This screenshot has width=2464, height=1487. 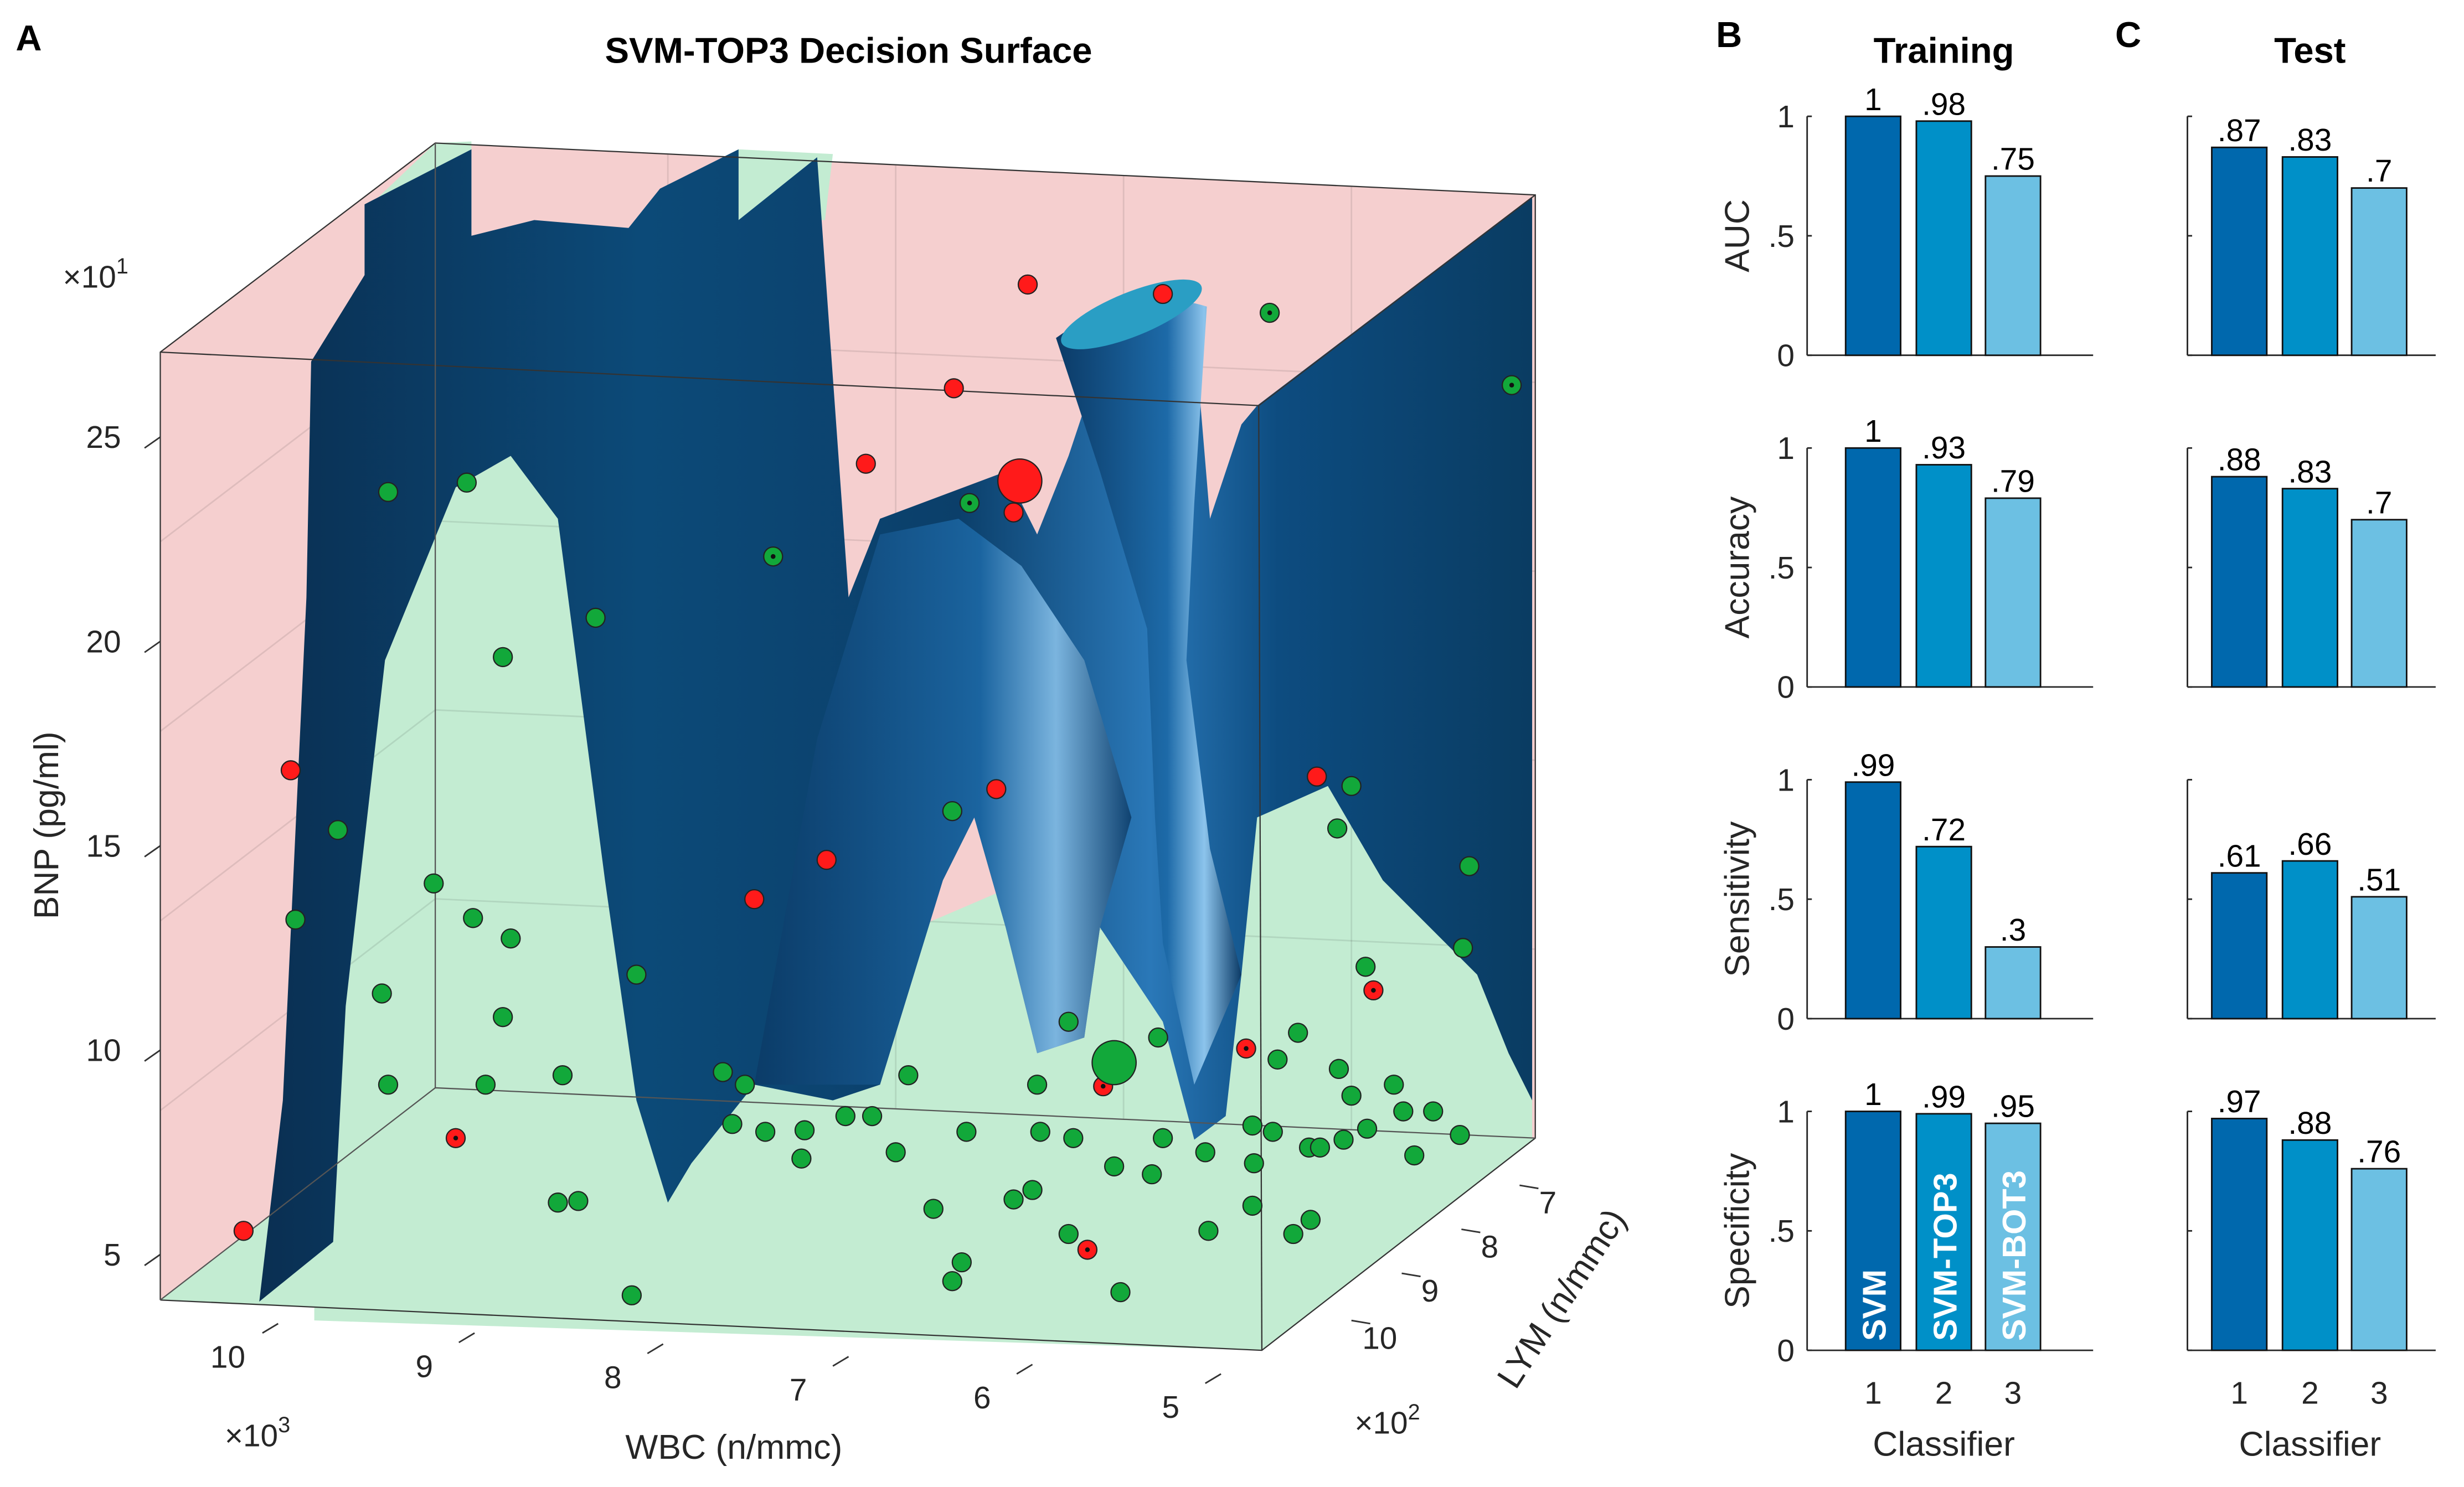 What do you see at coordinates (257, 1433) in the screenshot?
I see `x-multiplier: ×10³` at bounding box center [257, 1433].